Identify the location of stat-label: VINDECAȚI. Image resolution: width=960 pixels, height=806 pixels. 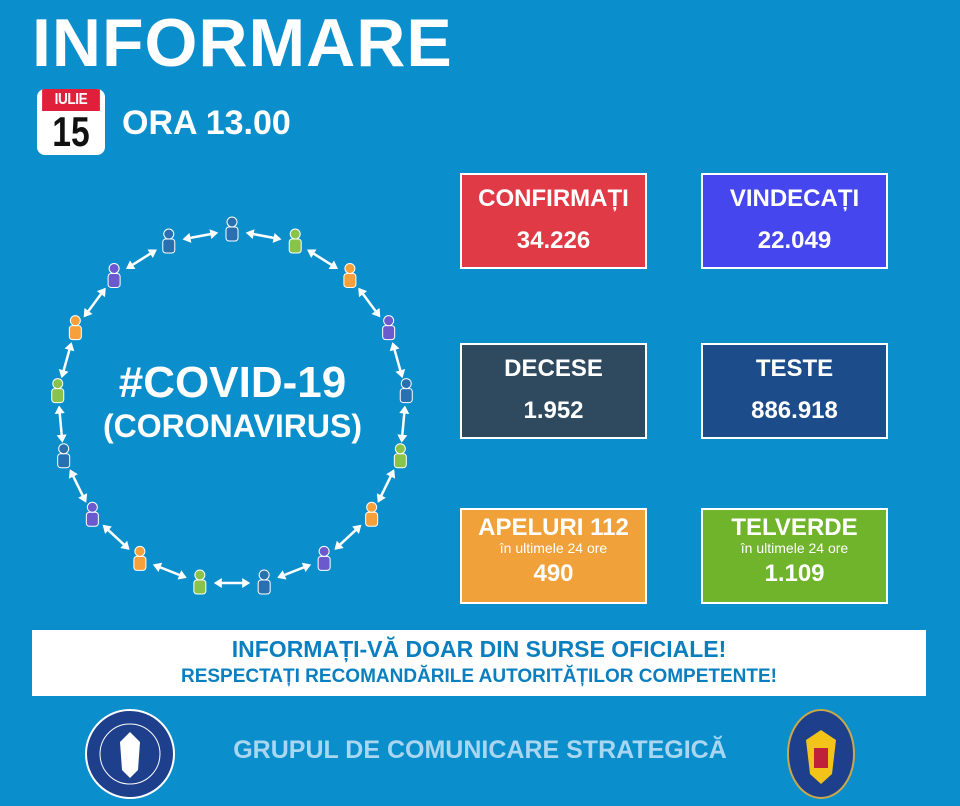
(794, 198).